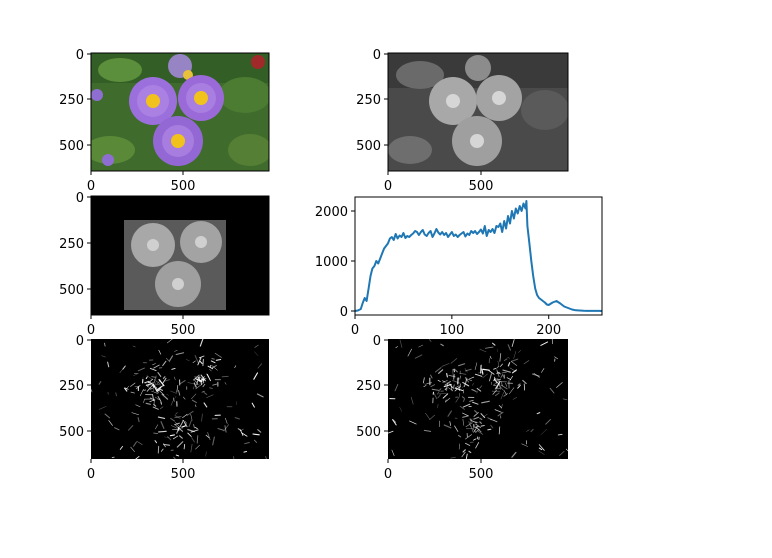 Image resolution: width=772 pixels, height=558 pixels. Describe the element at coordinates (331, 262) in the screenshot. I see `ytick-label: 1000` at that location.